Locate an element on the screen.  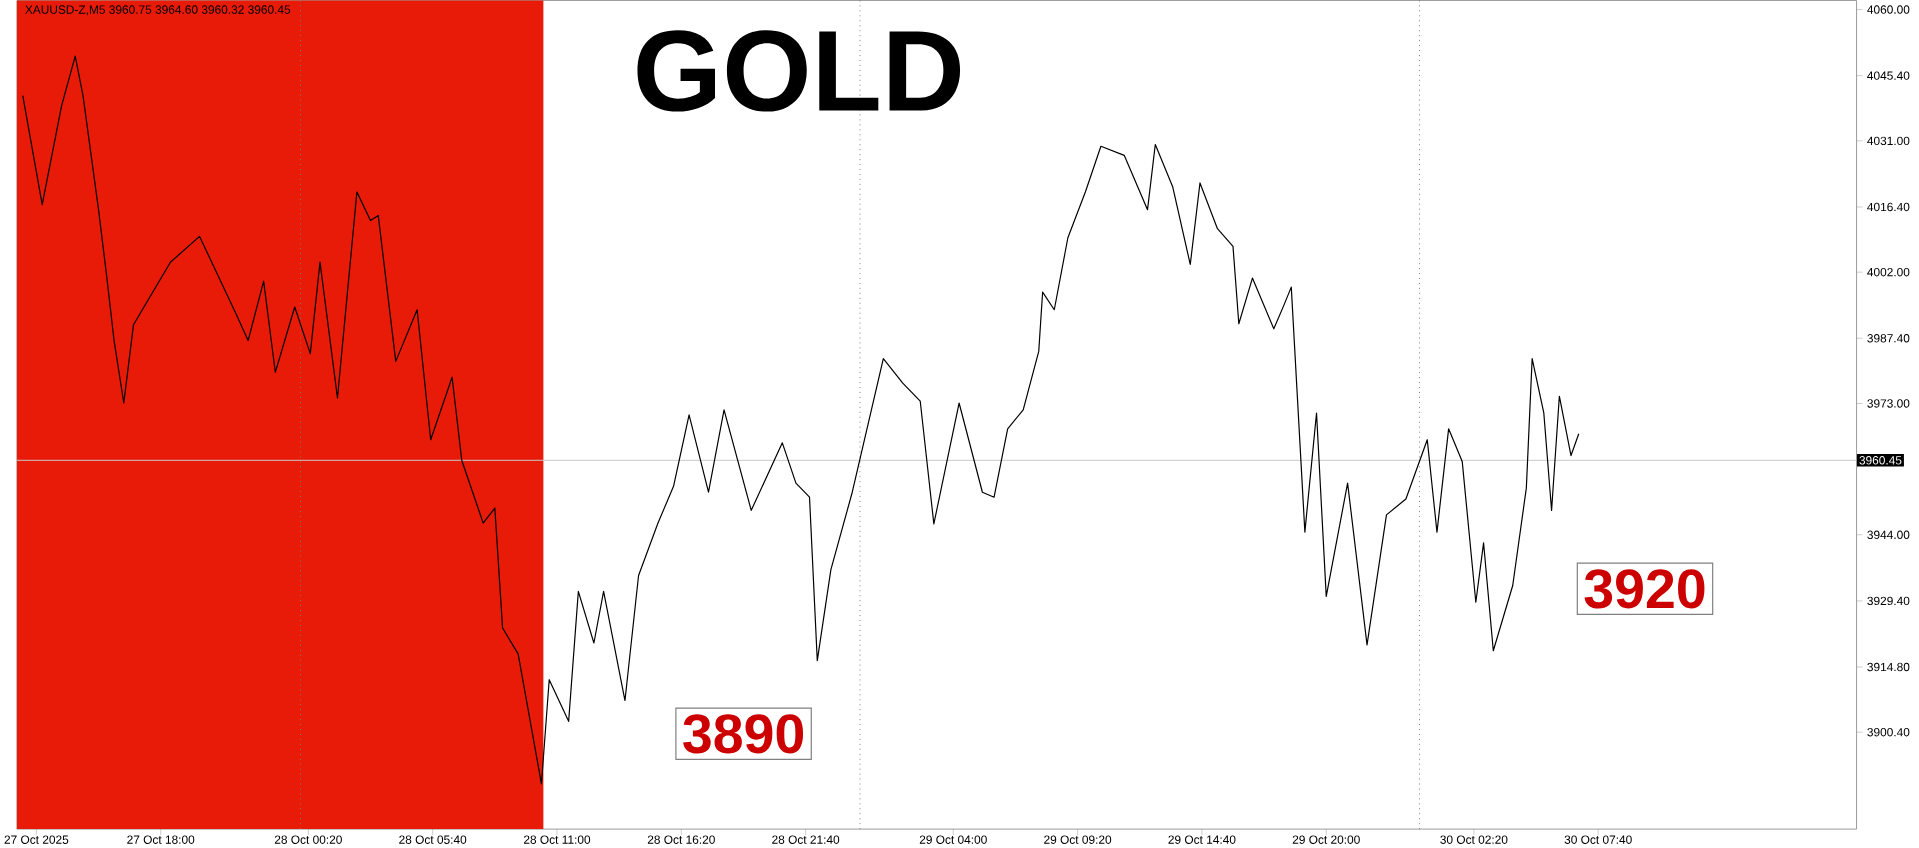
x-tick-label: 28 Oct 11:00 is located at coordinates (557, 839).